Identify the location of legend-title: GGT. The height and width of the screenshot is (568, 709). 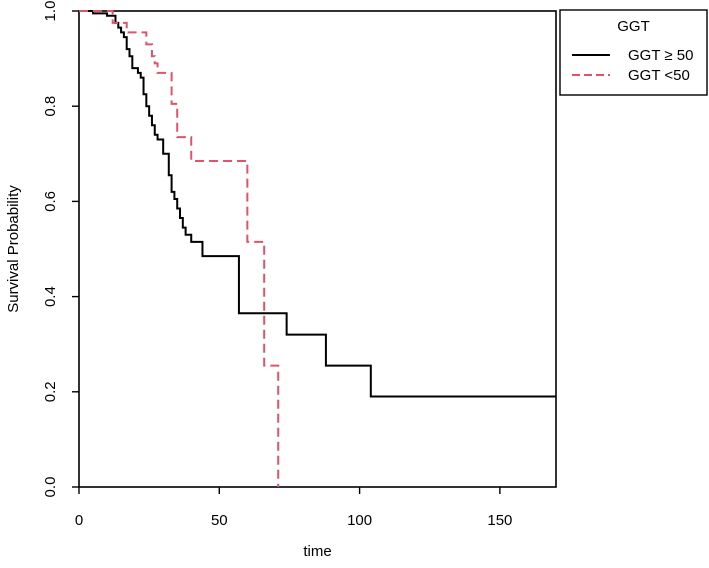
(633, 26).